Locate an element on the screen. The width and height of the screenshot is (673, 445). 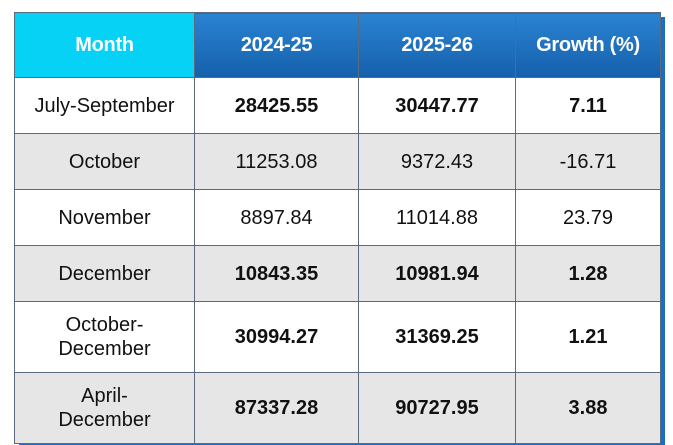
value-cell: 9372.43 is located at coordinates (437, 161).